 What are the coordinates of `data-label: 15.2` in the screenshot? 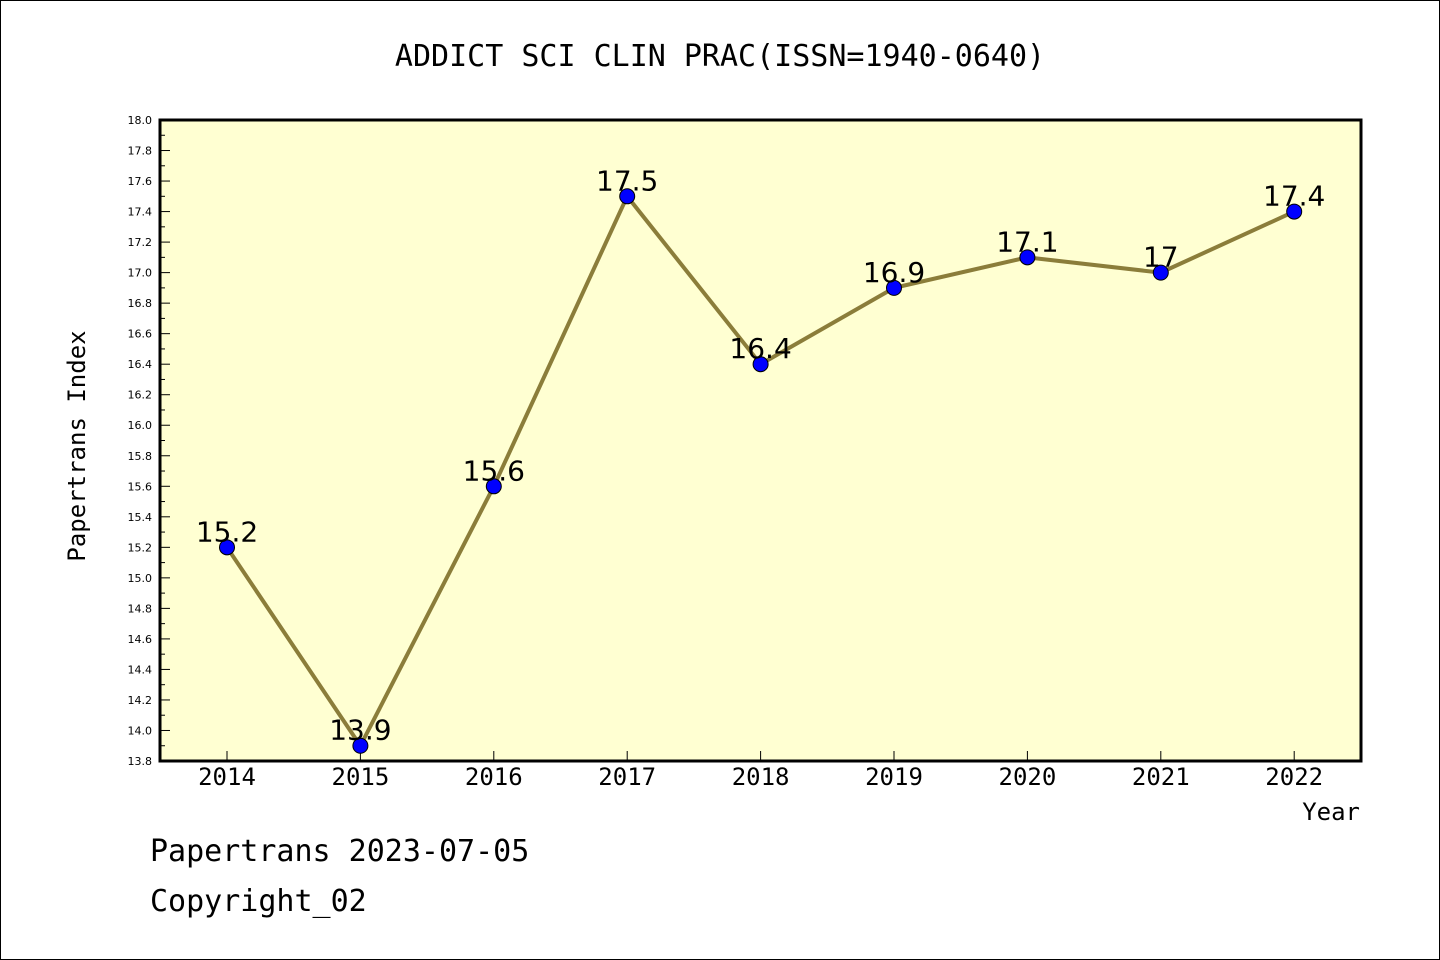 It's located at (227, 531).